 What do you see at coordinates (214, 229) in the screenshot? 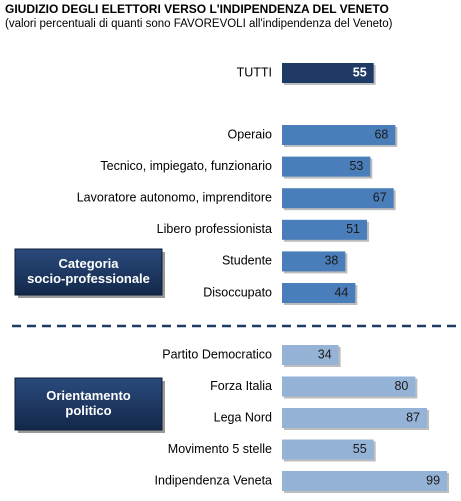
I see `category-label: Libero professionista` at bounding box center [214, 229].